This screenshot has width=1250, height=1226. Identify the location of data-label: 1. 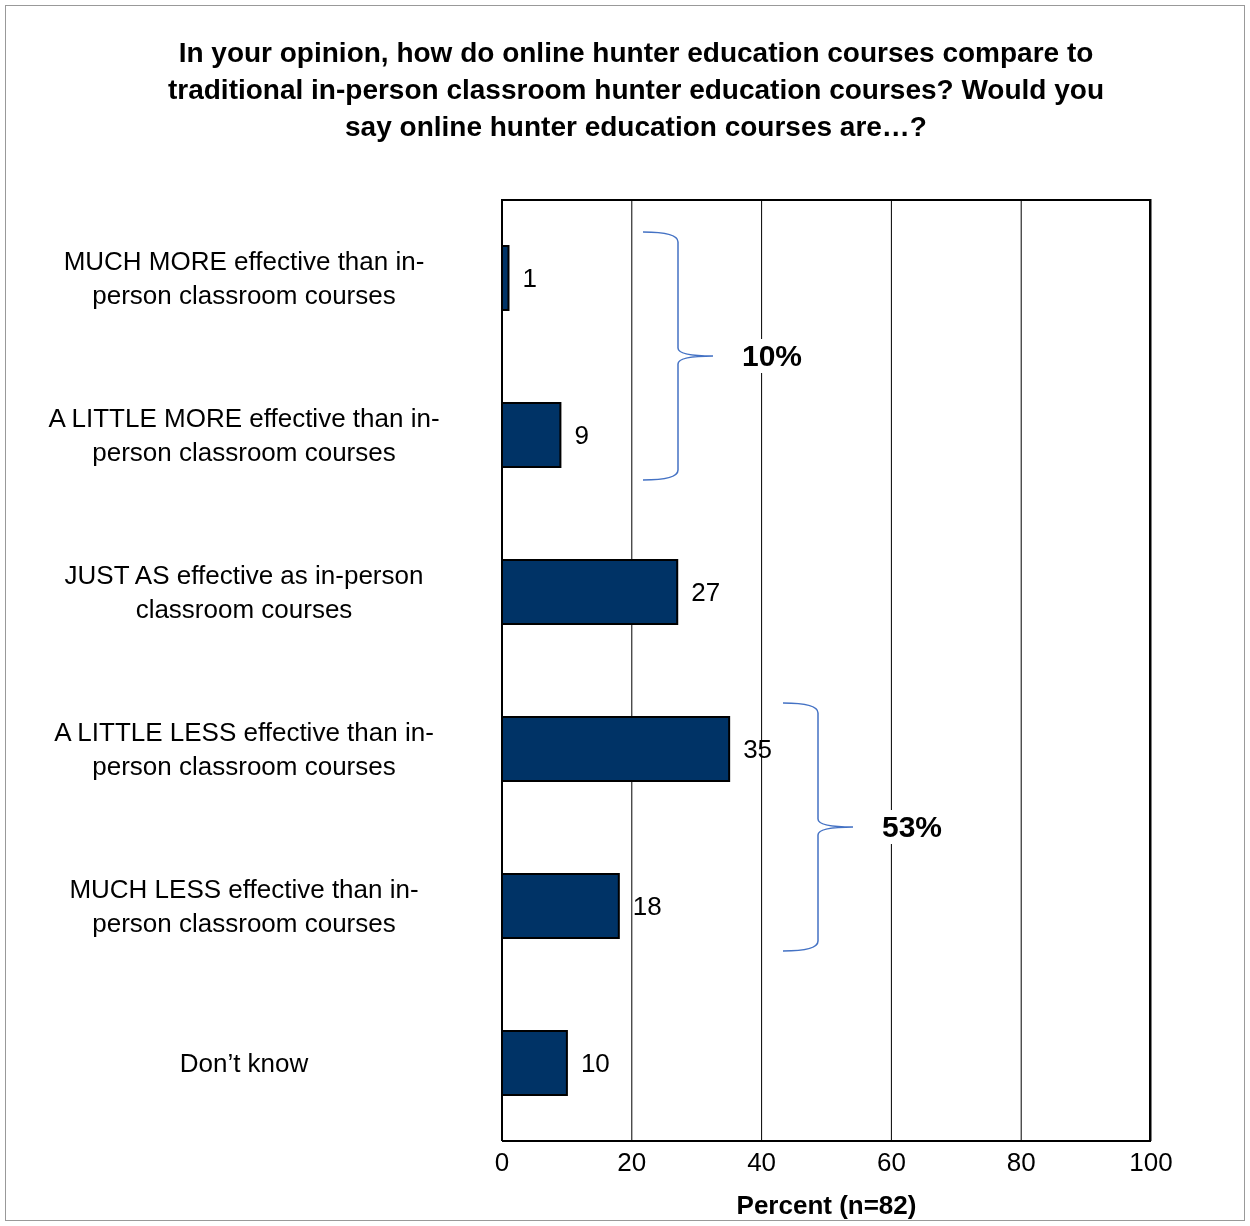
(529, 278).